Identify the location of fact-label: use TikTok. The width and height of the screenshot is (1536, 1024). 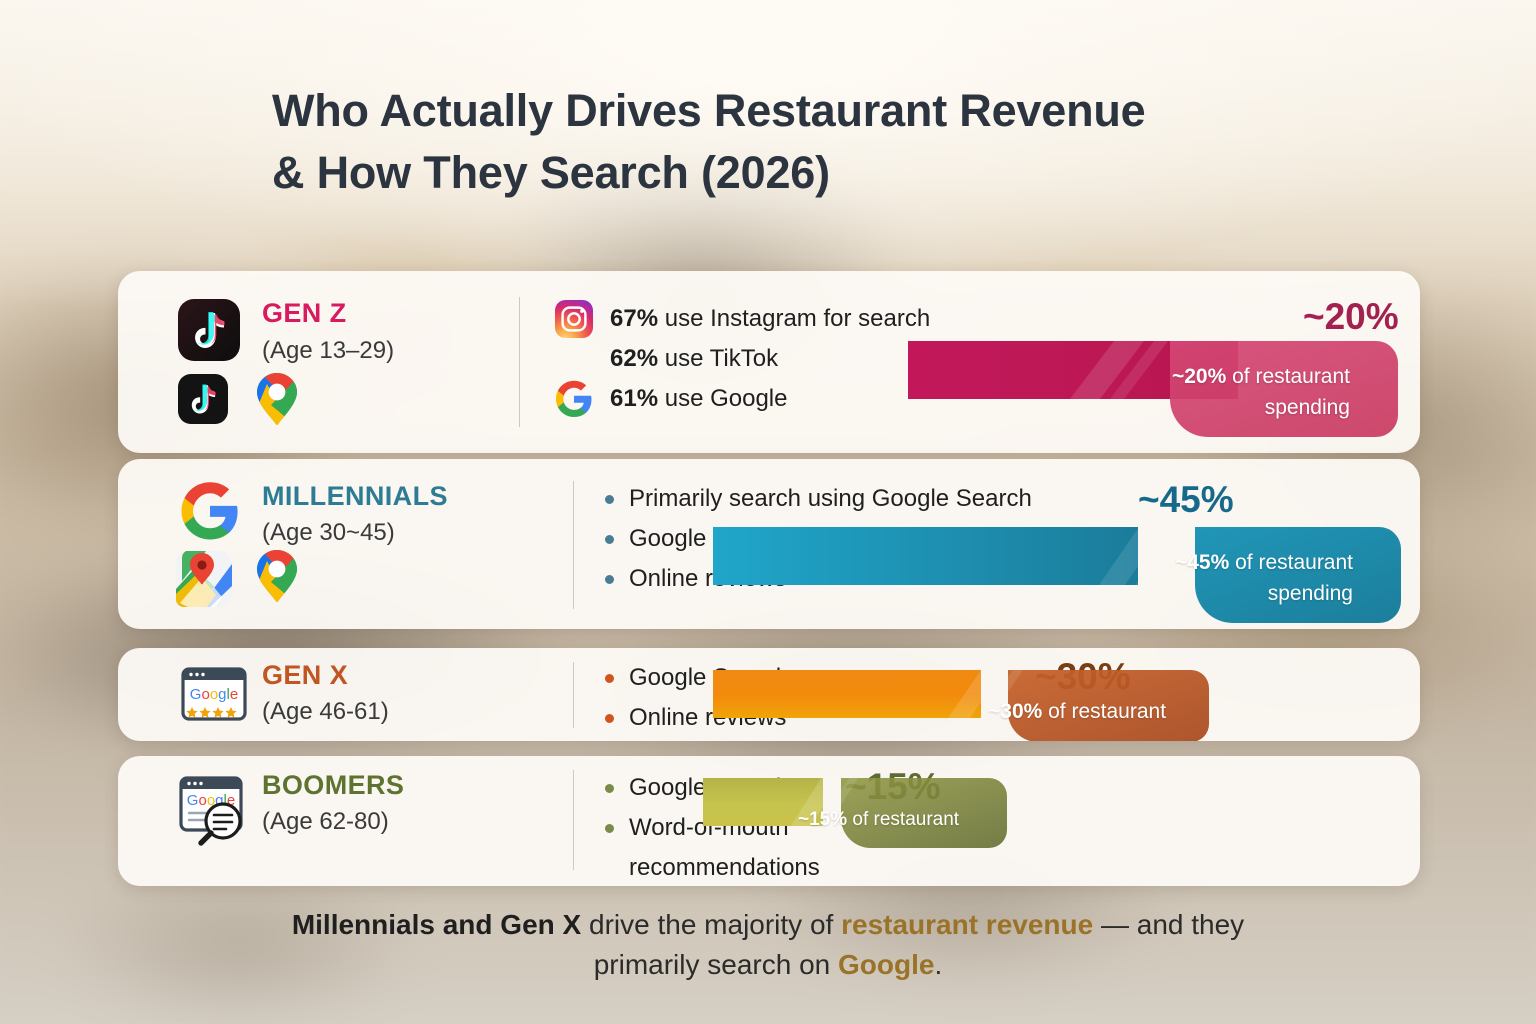
(718, 358).